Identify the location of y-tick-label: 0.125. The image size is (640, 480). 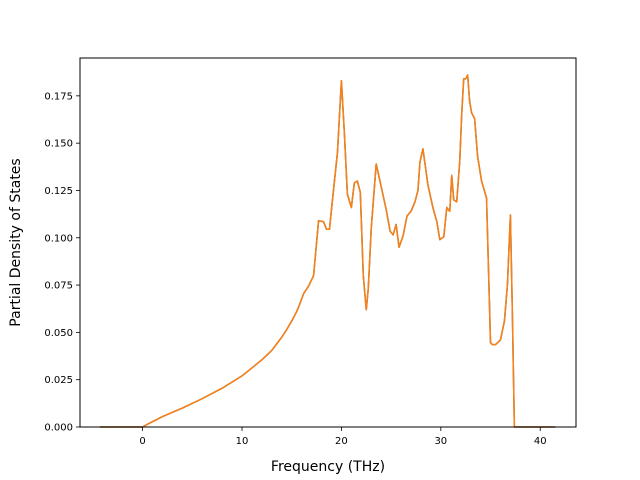
(58, 191).